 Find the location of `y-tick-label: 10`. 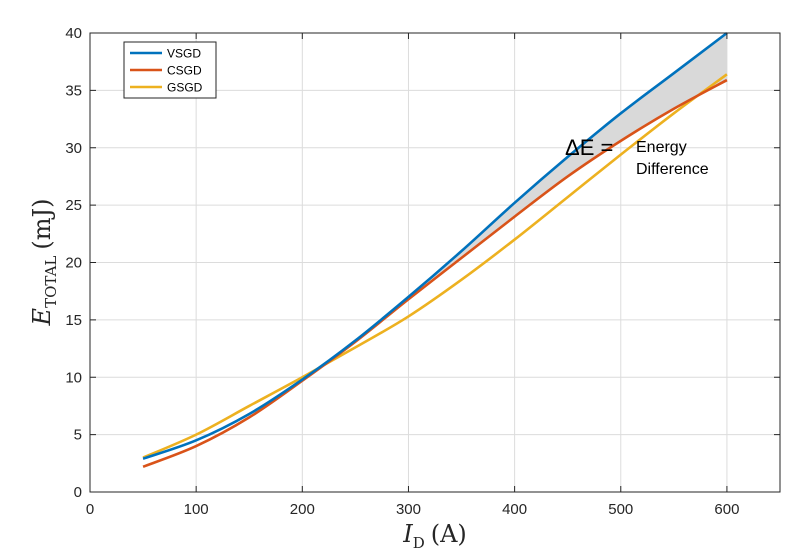

y-tick-label: 10 is located at coordinates (73, 377).